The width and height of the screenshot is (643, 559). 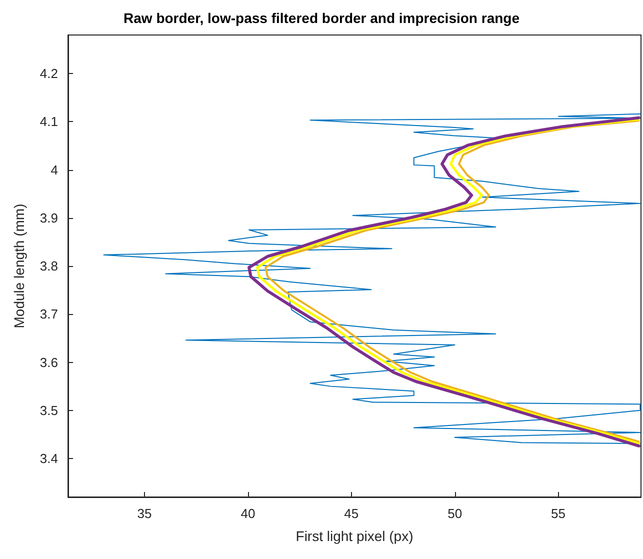 What do you see at coordinates (49, 73) in the screenshot?
I see `y-tick-label: 4.2` at bounding box center [49, 73].